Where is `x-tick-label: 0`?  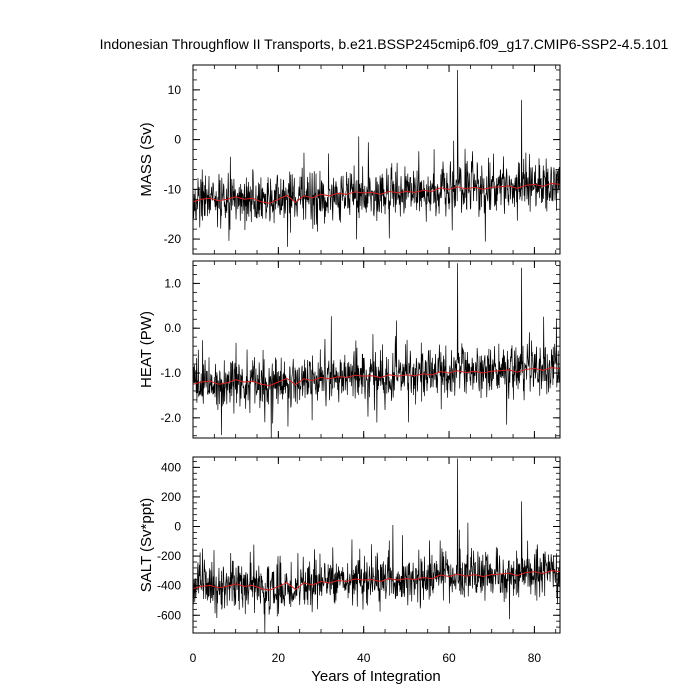
x-tick-label: 0 is located at coordinates (193, 658).